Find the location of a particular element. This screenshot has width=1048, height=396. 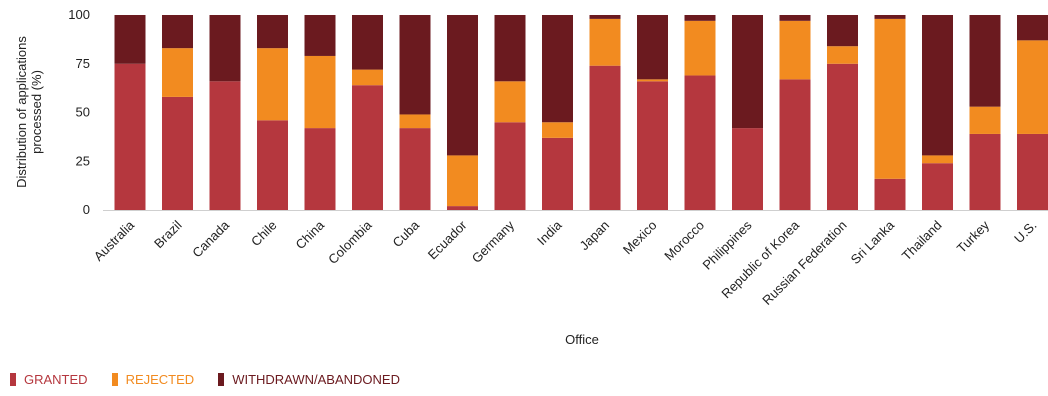

bar-stack-mexico is located at coordinates (652, 112).